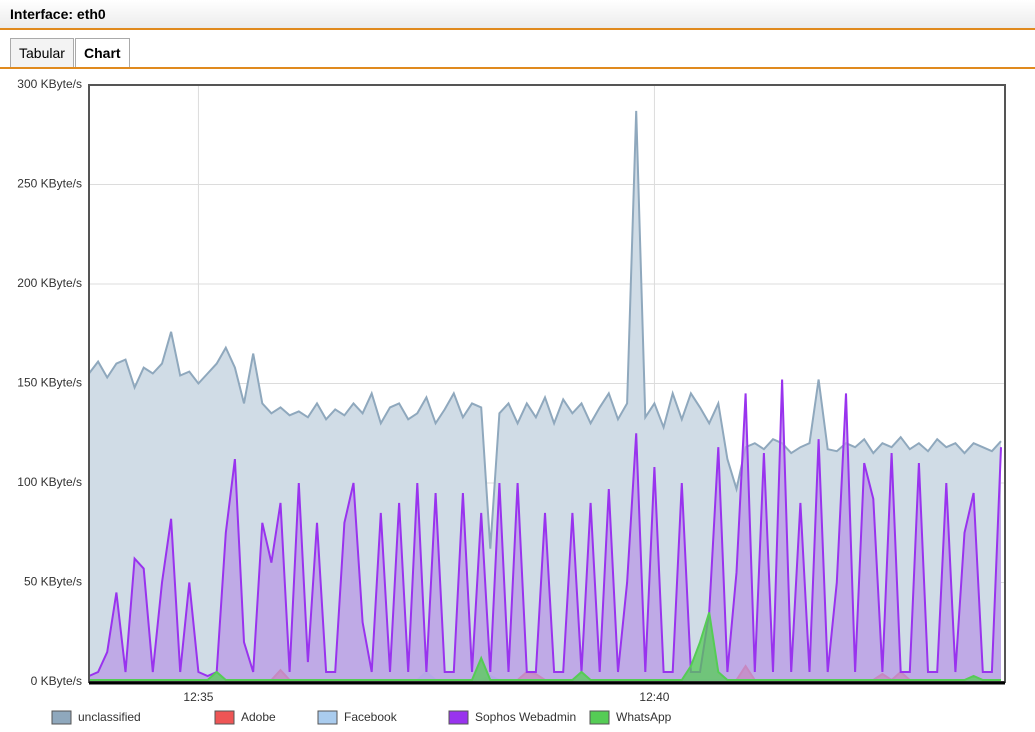 The width and height of the screenshot is (1035, 732). I want to click on legend-label: Sophos Webadmin, so click(525, 717).